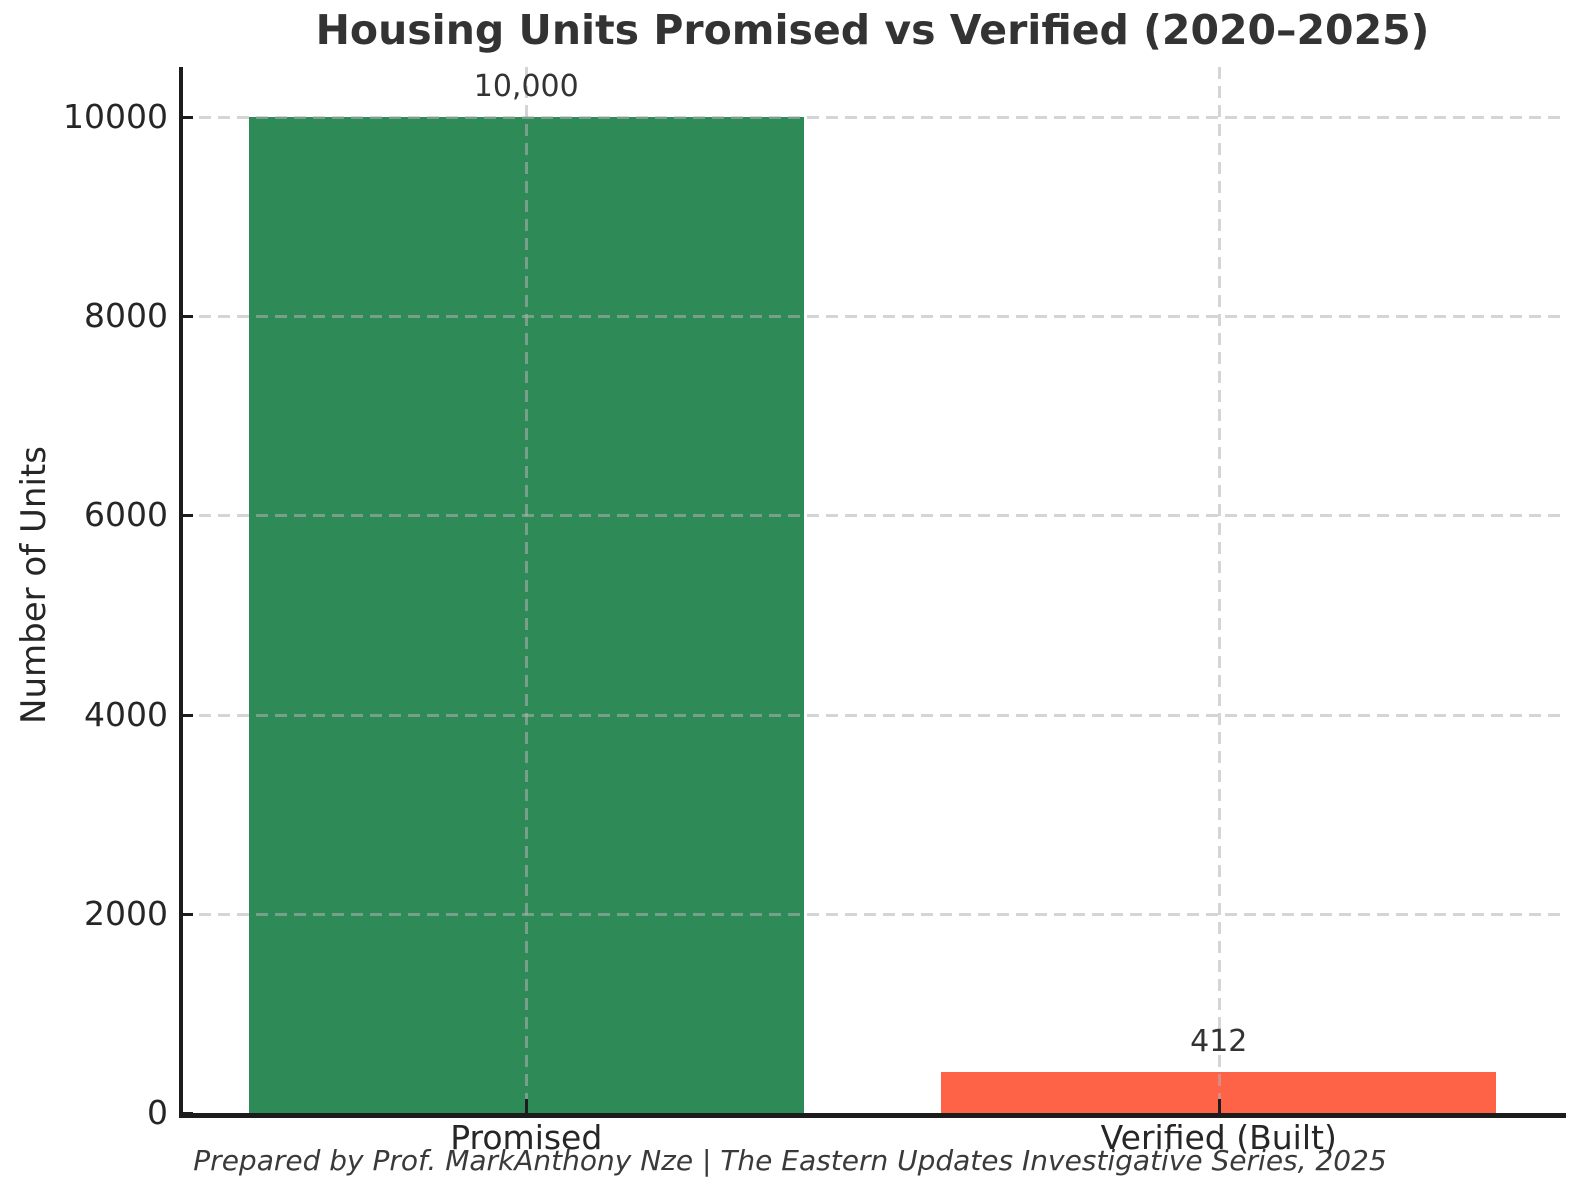 The image size is (1580, 1204). I want to click on y-axis-label: Number of Units, so click(34, 585).